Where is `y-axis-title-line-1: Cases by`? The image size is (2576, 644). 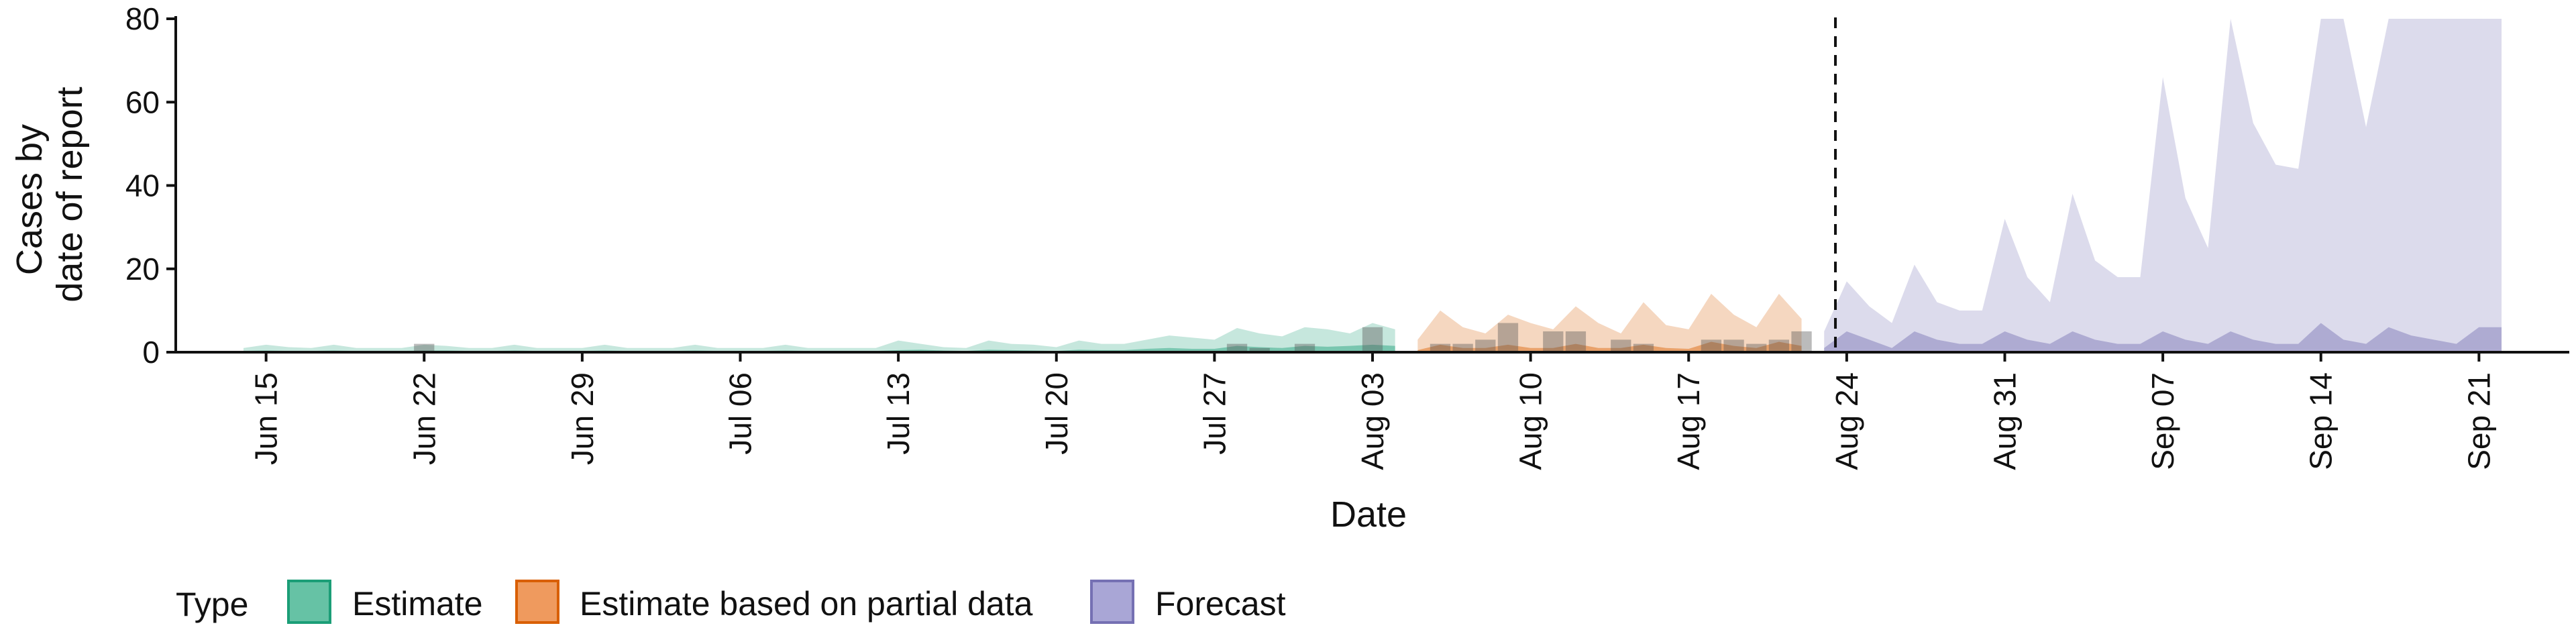 y-axis-title-line-1: Cases by is located at coordinates (29, 199).